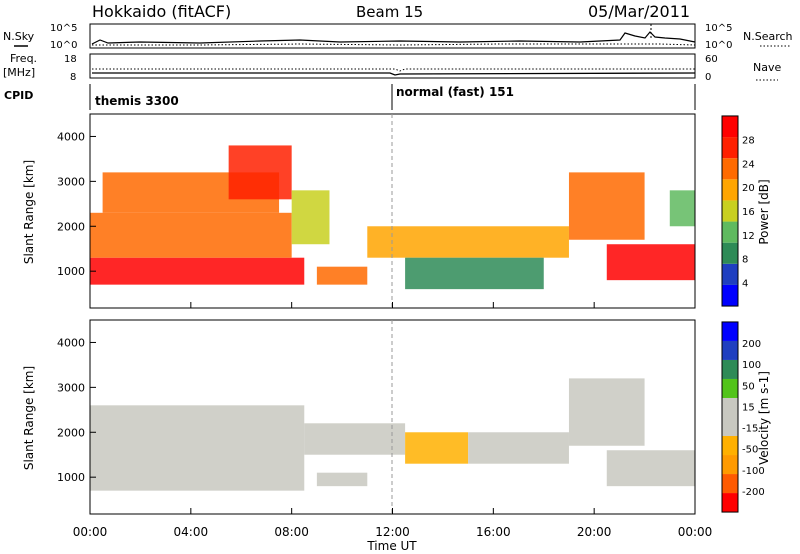 This screenshot has height=554, width=800. What do you see at coordinates (73, 77) in the screenshot?
I see `freq-tick-bottom: 8` at bounding box center [73, 77].